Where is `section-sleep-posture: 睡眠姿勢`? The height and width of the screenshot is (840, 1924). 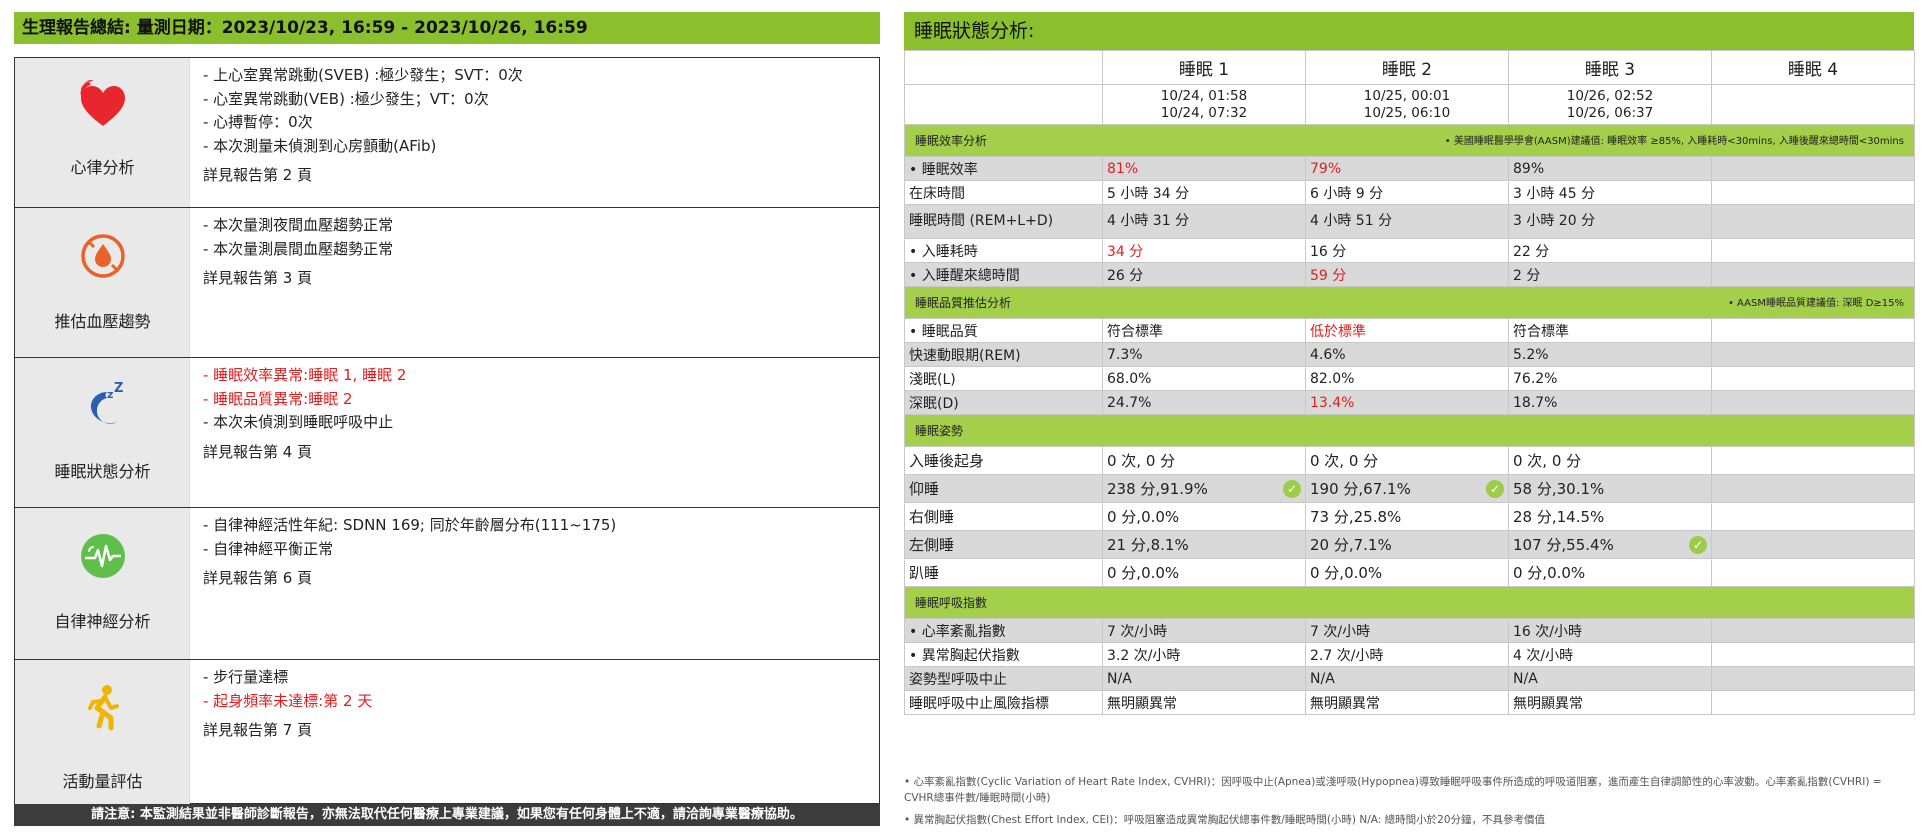
section-sleep-posture: 睡眠姿勢 is located at coordinates (1409, 430).